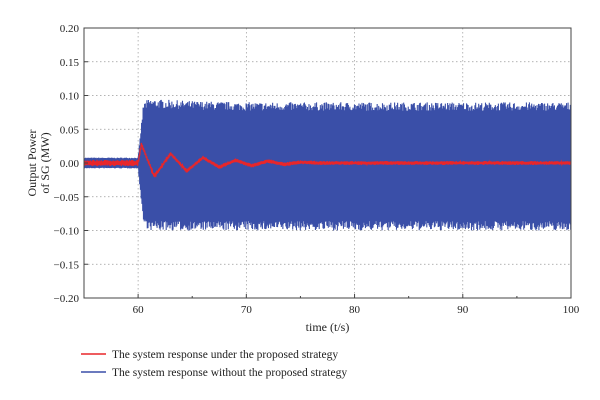 This screenshot has width=600, height=400. What do you see at coordinates (463, 310) in the screenshot?
I see `x-tick-label: 90` at bounding box center [463, 310].